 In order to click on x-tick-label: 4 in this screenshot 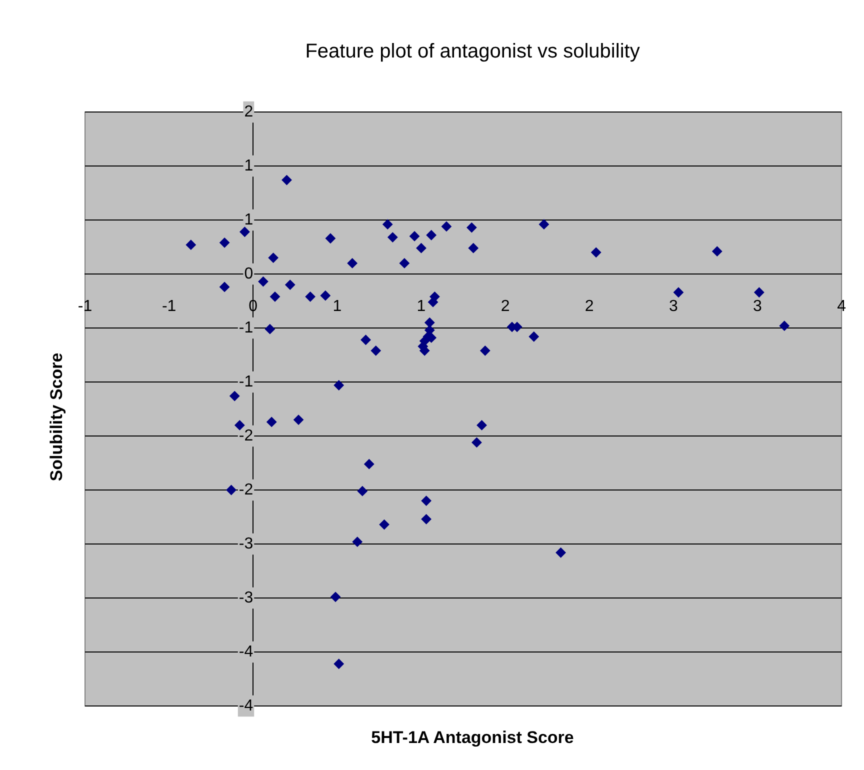, I will do `click(841, 307)`.